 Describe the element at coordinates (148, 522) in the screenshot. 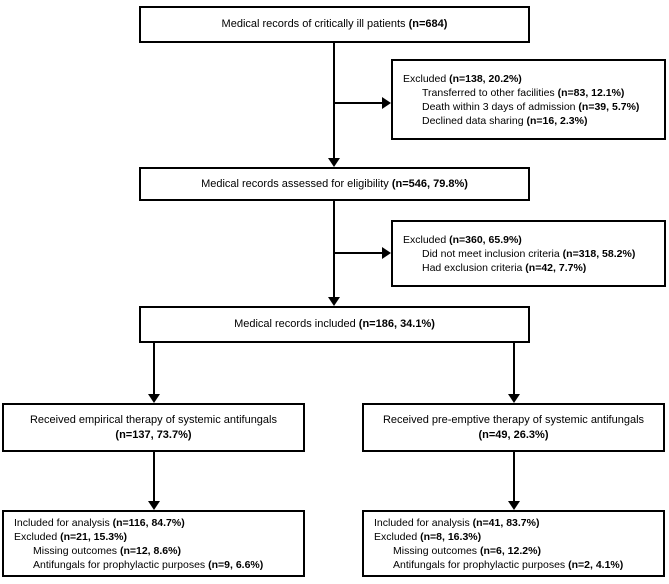

I see `empirical-analysis-included-n: (n=116, 84.7%)` at that location.